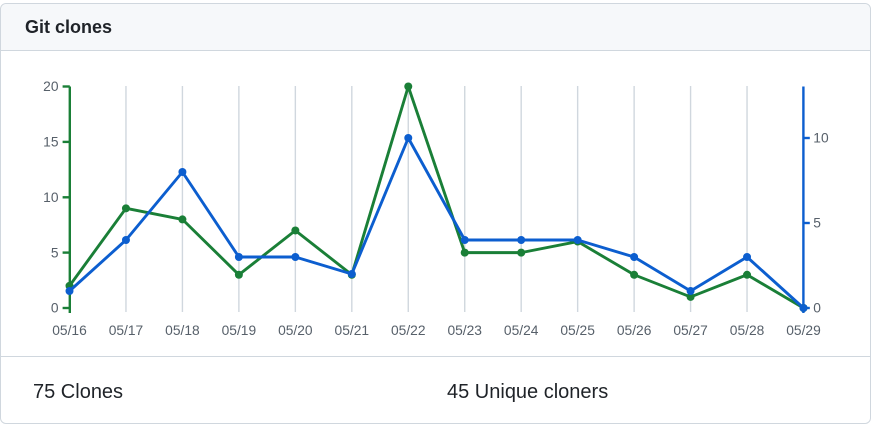 The image size is (880, 429). Describe the element at coordinates (51, 142) in the screenshot. I see `svg-text: 15` at that location.